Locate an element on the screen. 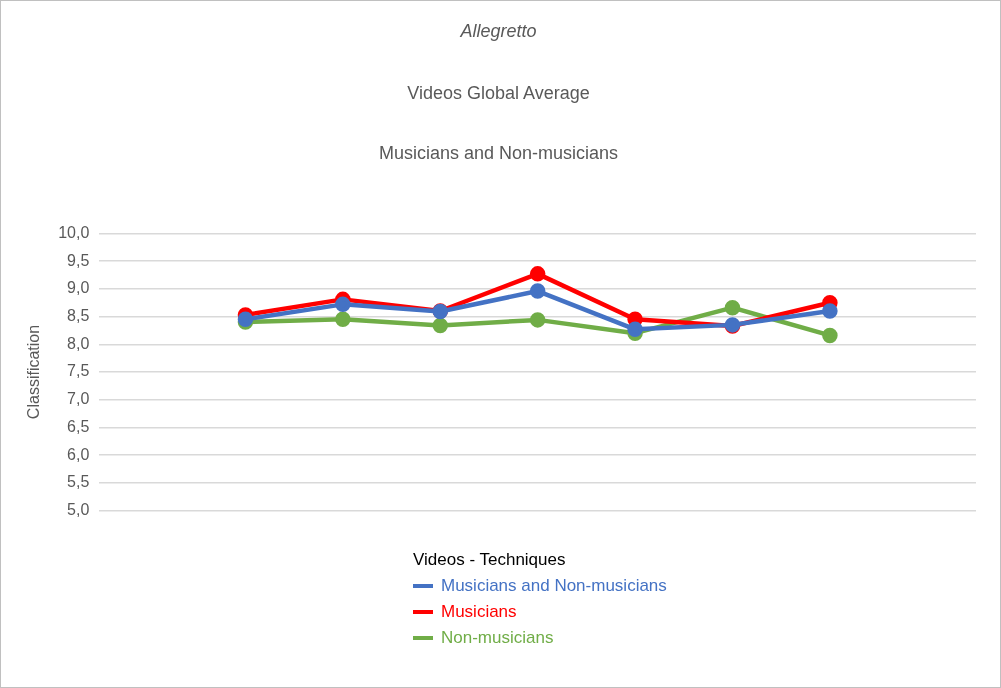 The width and height of the screenshot is (1001, 688). chart-title: Allegretto is located at coordinates (498, 30).